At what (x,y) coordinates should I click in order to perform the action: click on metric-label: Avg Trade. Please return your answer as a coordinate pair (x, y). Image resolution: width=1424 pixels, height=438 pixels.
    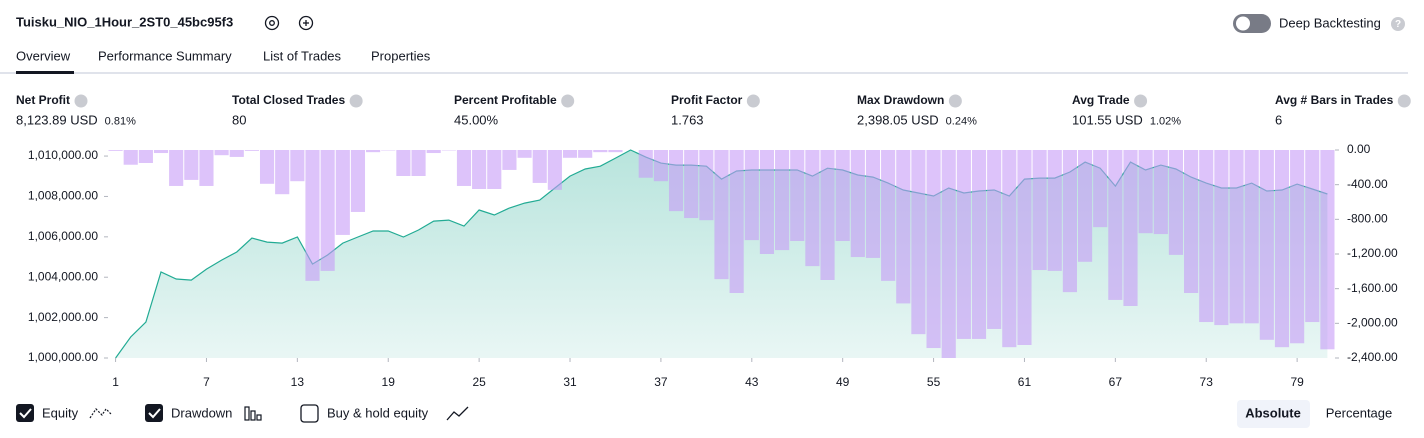
    Looking at the image, I should click on (1101, 100).